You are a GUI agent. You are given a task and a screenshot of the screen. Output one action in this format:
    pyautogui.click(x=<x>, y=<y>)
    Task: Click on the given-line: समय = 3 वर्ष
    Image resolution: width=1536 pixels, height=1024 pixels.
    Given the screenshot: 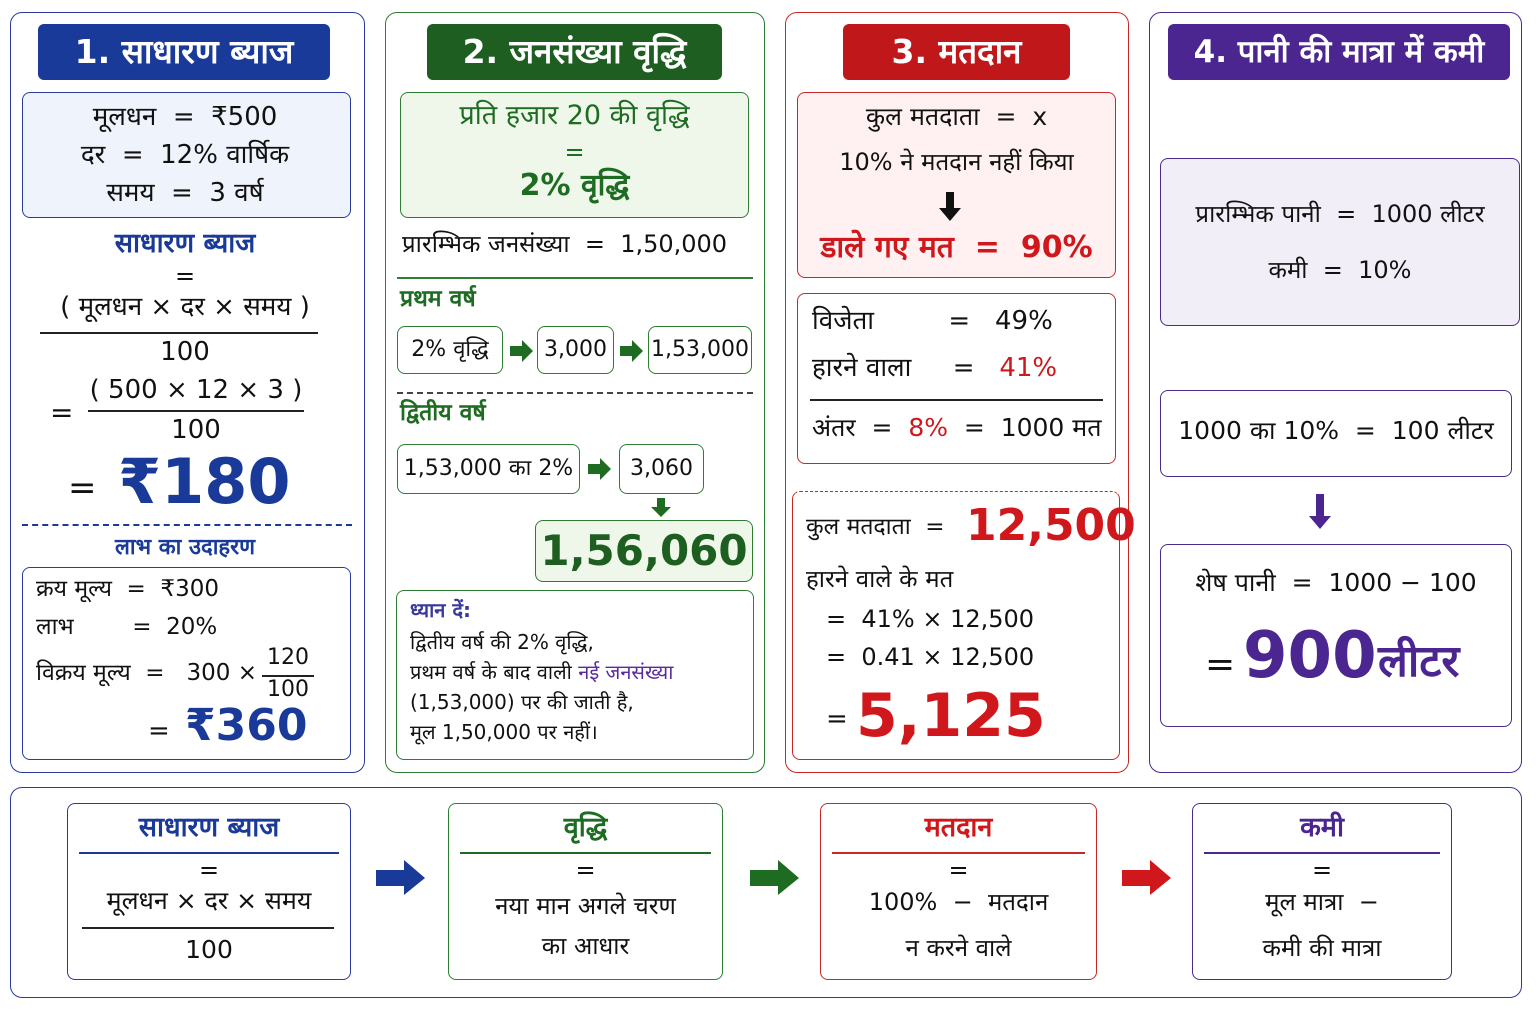 What is the action you would take?
    pyautogui.click(x=185, y=193)
    